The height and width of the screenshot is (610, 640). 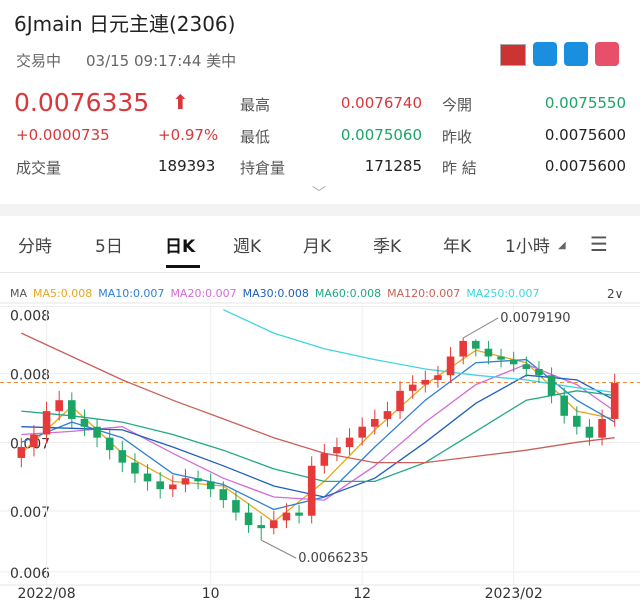 What do you see at coordinates (62, 293) in the screenshot?
I see `legend-entry: MA5:0.008` at bounding box center [62, 293].